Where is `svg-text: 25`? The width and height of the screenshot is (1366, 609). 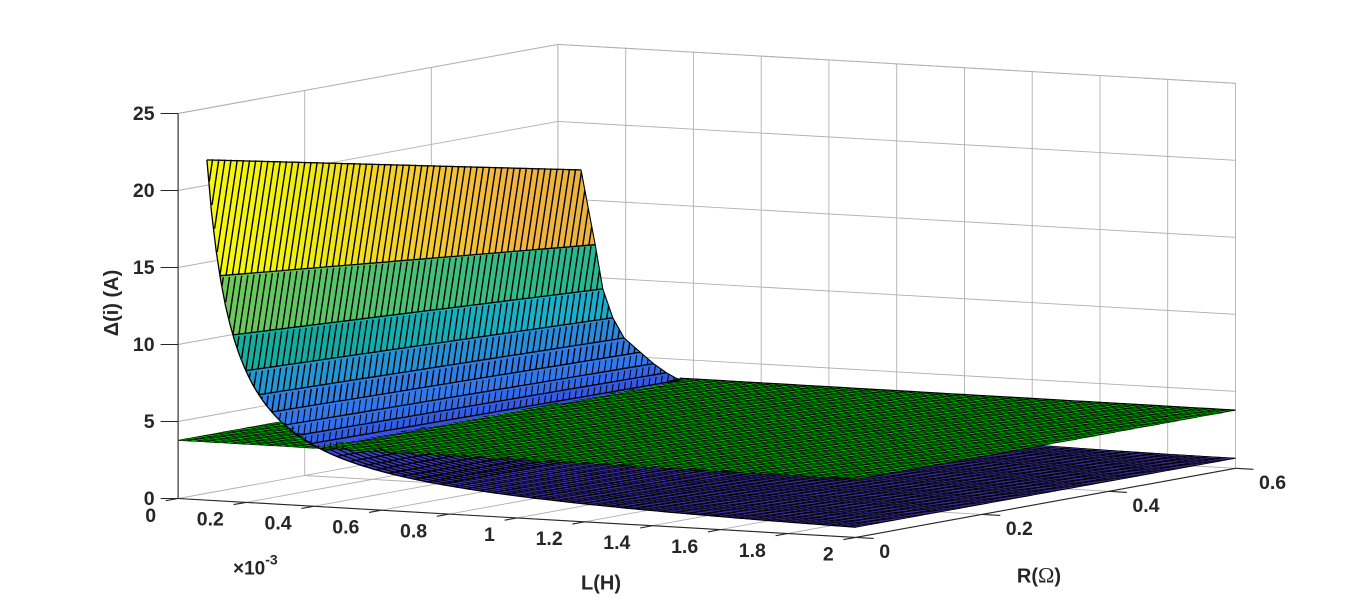
svg-text: 25 is located at coordinates (144, 114).